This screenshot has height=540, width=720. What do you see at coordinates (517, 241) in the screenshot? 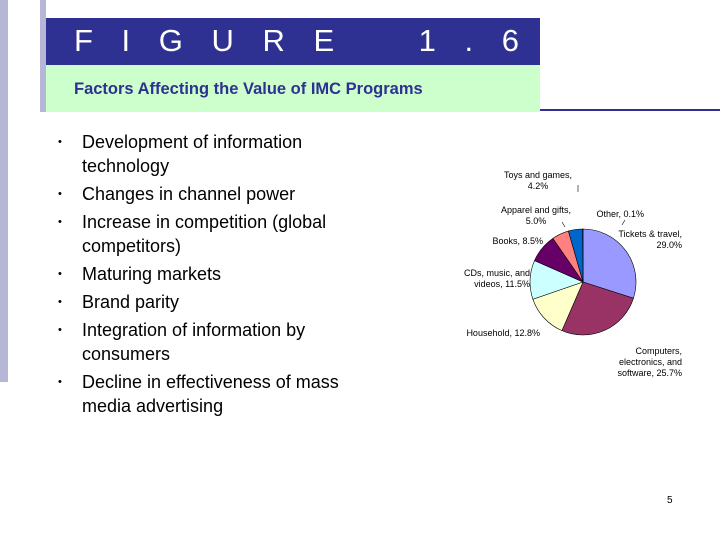
I see `slice-label: Books, 8.5%` at bounding box center [517, 241].